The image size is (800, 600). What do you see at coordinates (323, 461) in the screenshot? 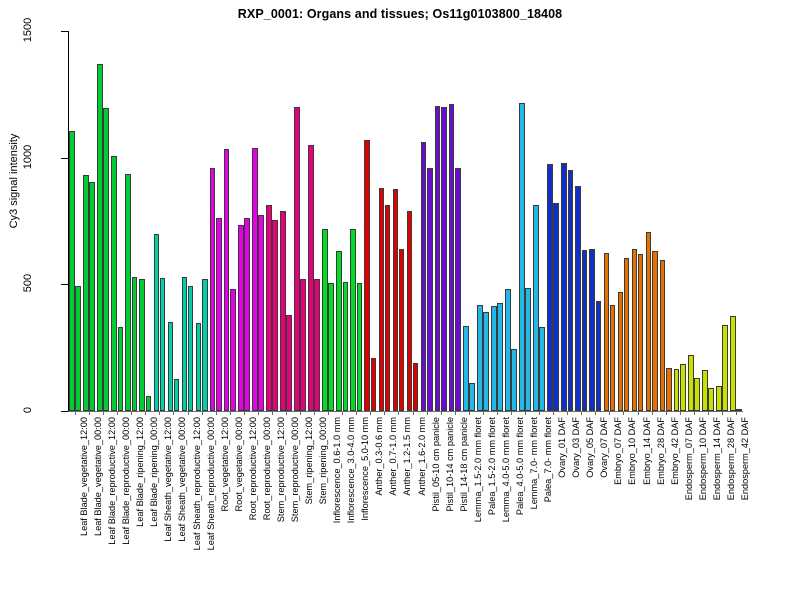
I see `x-tick-label: Stem_ripening_00:00` at bounding box center [323, 461].